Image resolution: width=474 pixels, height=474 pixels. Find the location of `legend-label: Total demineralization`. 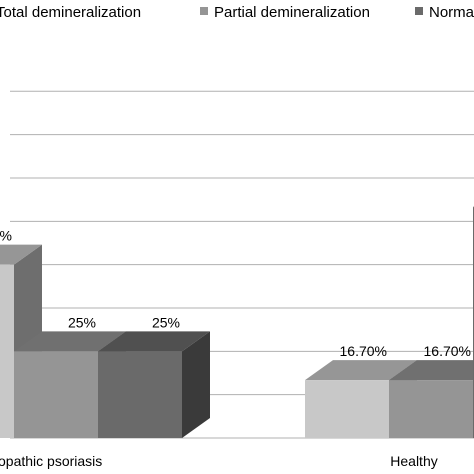

legend-label: Total demineralization is located at coordinates (70, 12).